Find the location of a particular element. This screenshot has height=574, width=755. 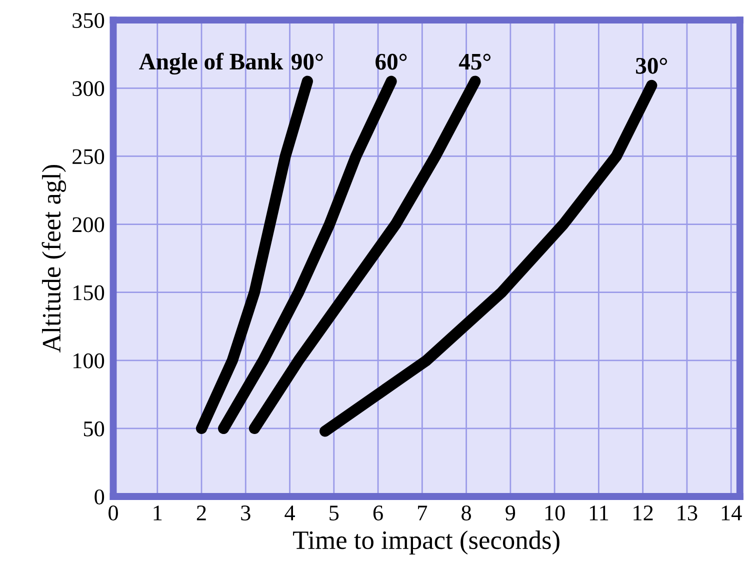

y-tick-label: 250 is located at coordinates (88, 156).